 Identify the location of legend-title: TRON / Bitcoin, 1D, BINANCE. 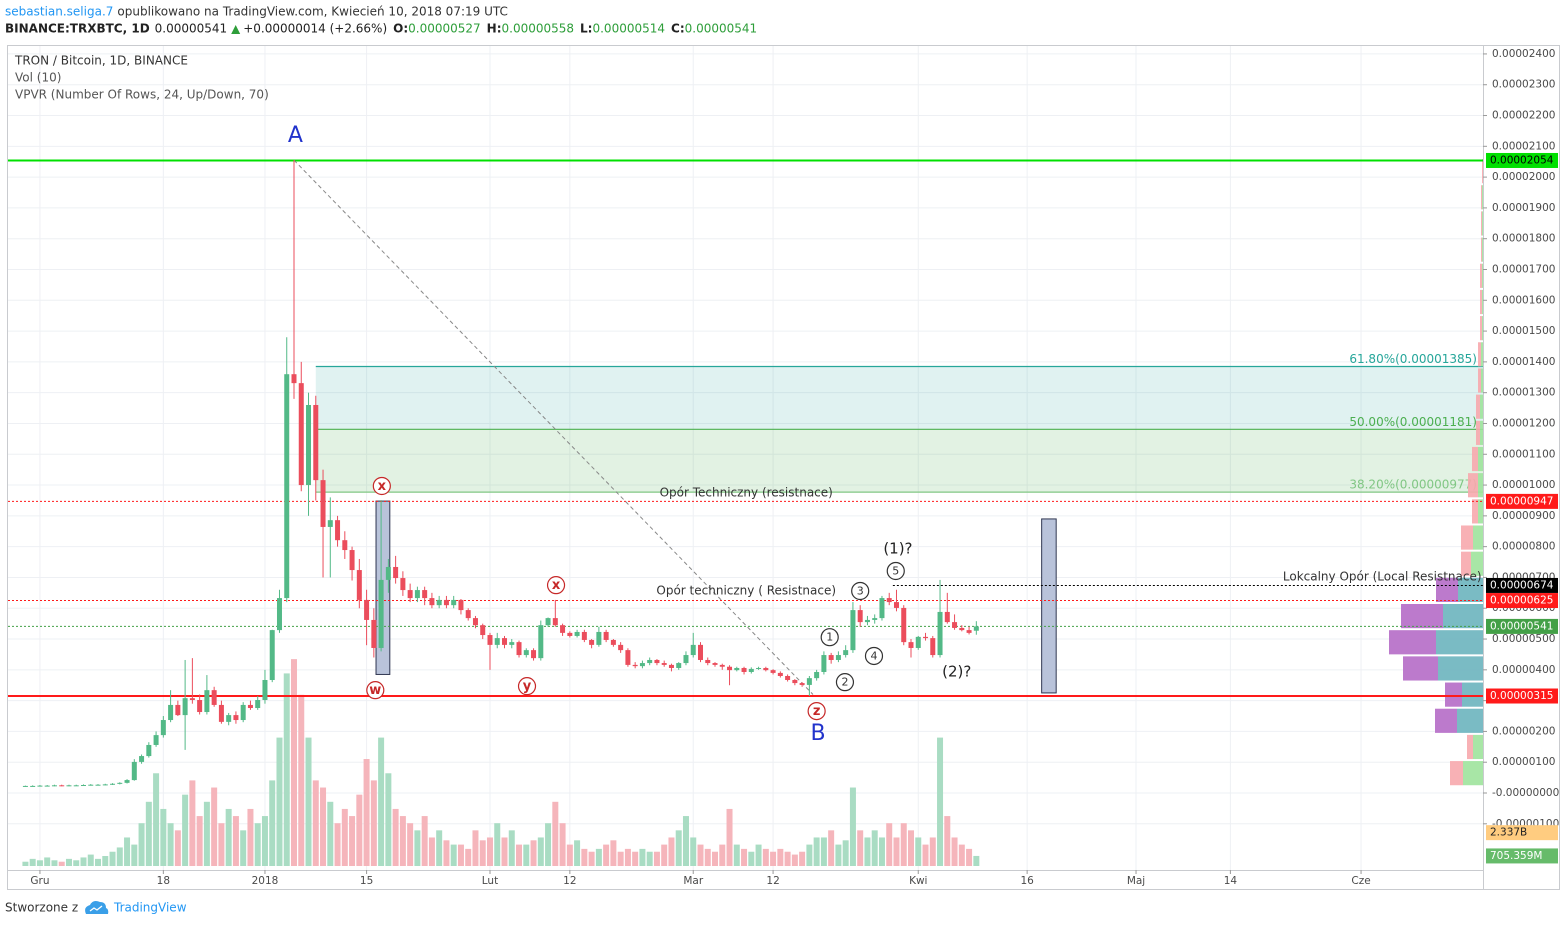
(101, 61).